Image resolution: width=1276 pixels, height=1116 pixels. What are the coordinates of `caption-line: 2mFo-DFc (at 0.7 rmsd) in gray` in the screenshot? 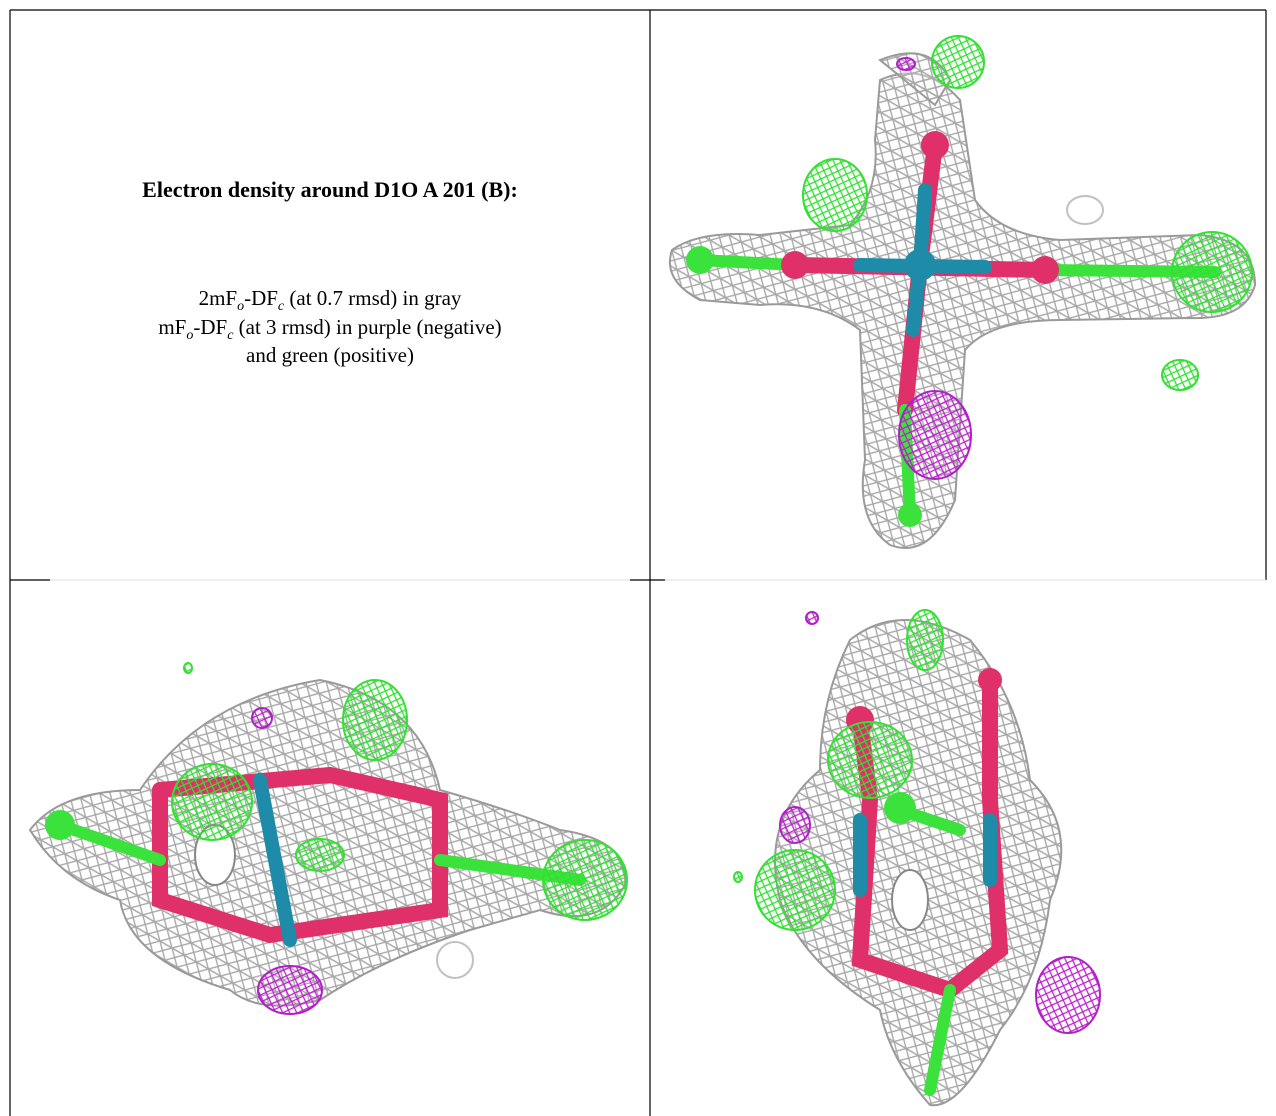 It's located at (330, 300).